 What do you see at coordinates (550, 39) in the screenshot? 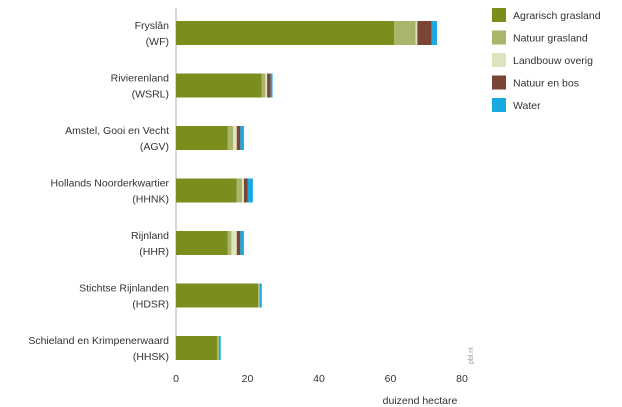
I see `legend-label: Natuur grasland` at bounding box center [550, 39].